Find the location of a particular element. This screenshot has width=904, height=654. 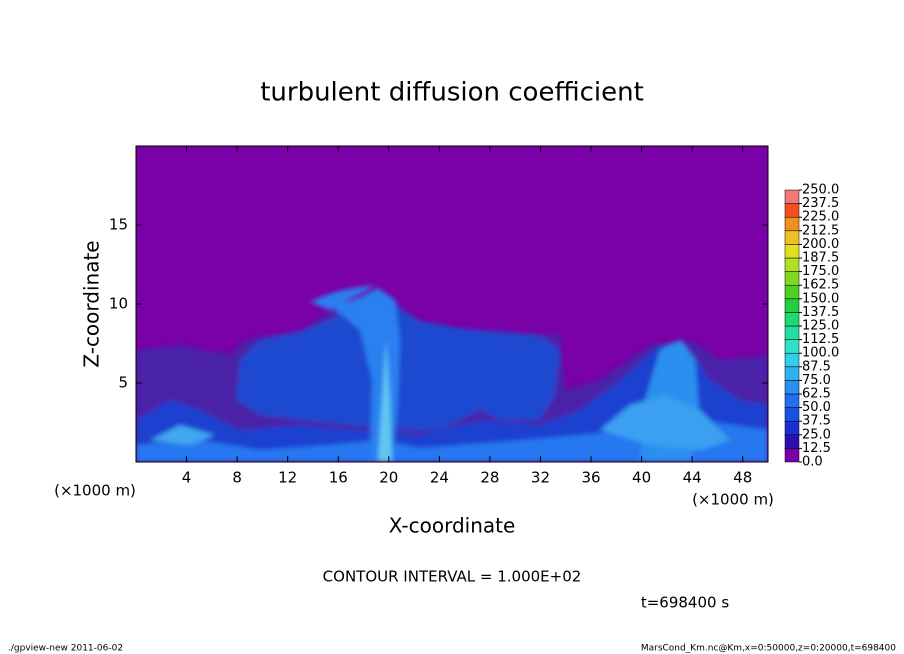

y-axis-unit: (×1000 m) is located at coordinates (95, 491).